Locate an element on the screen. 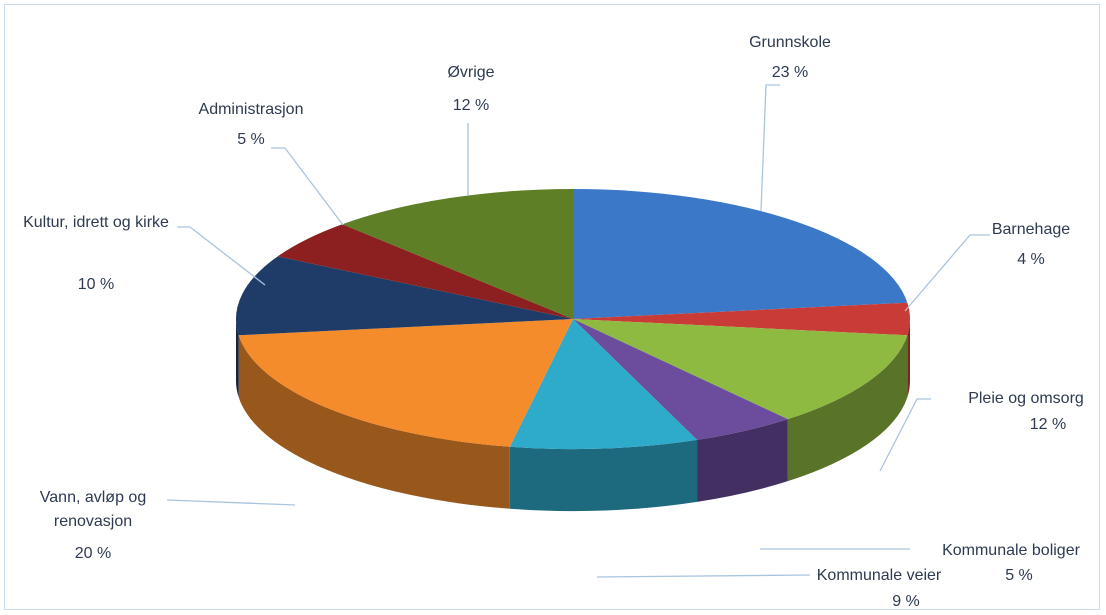  category-label: Kommunale veier is located at coordinates (879, 575).